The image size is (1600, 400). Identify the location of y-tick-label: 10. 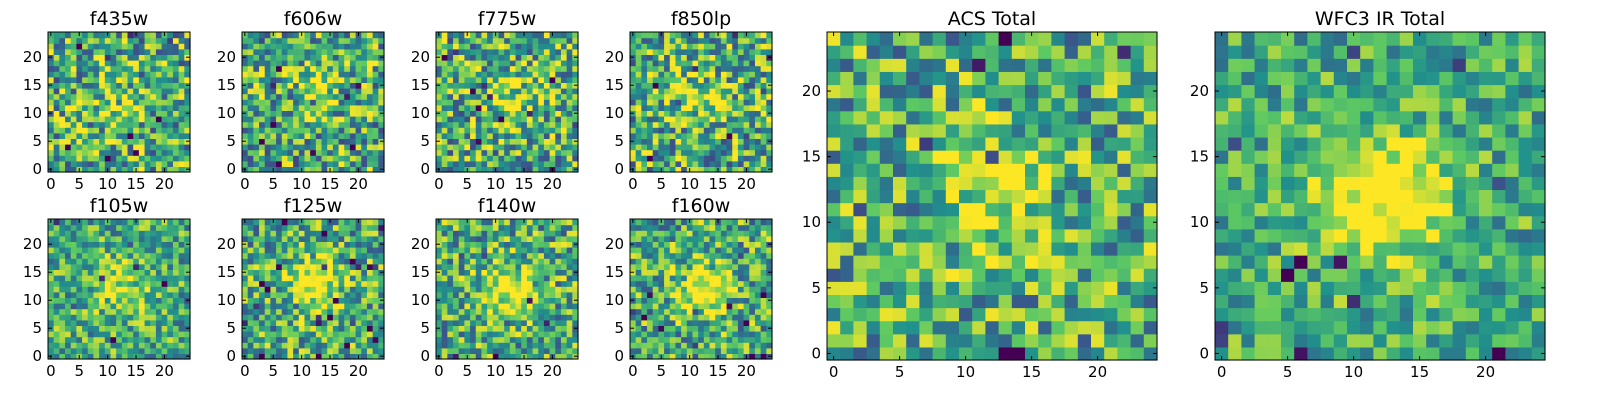
(32, 113).